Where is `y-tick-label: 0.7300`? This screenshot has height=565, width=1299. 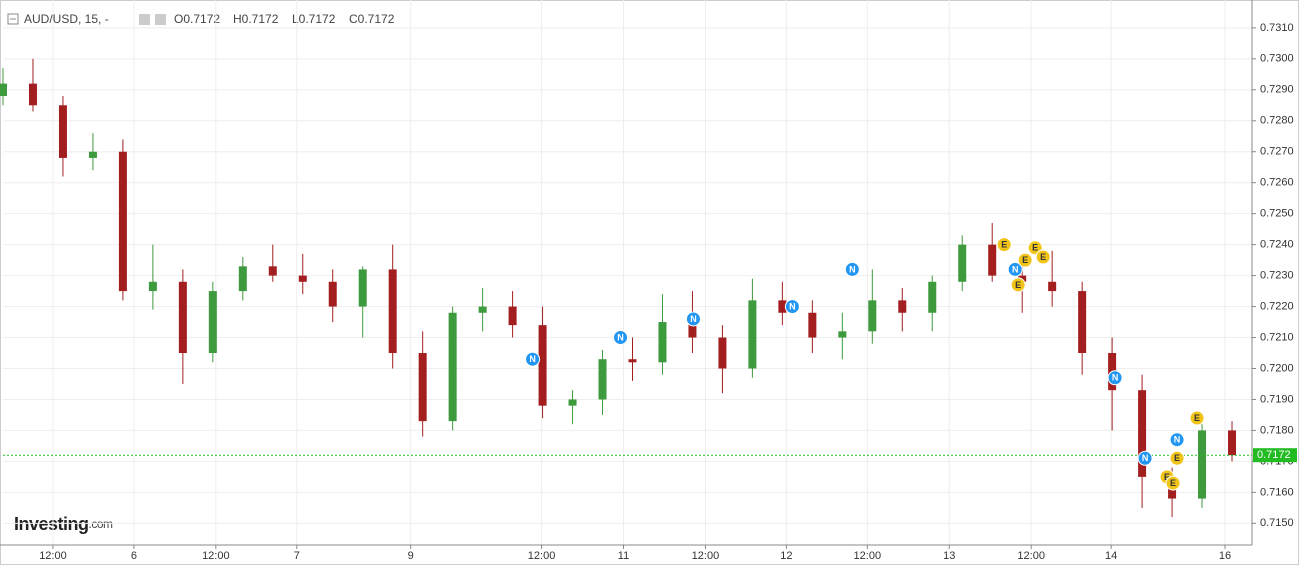 y-tick-label: 0.7300 is located at coordinates (1277, 59).